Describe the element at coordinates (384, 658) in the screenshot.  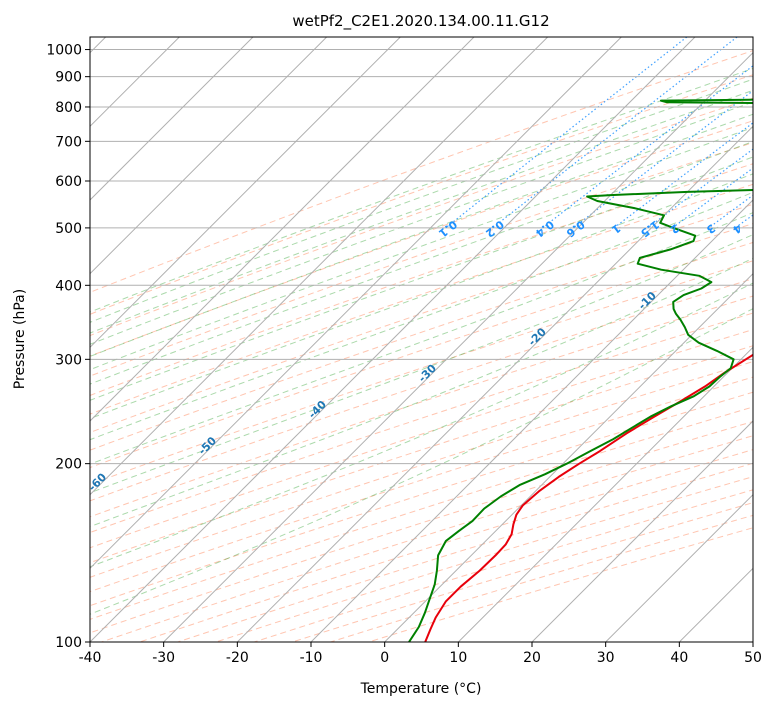
I see `x-tick-label: 0` at that location.